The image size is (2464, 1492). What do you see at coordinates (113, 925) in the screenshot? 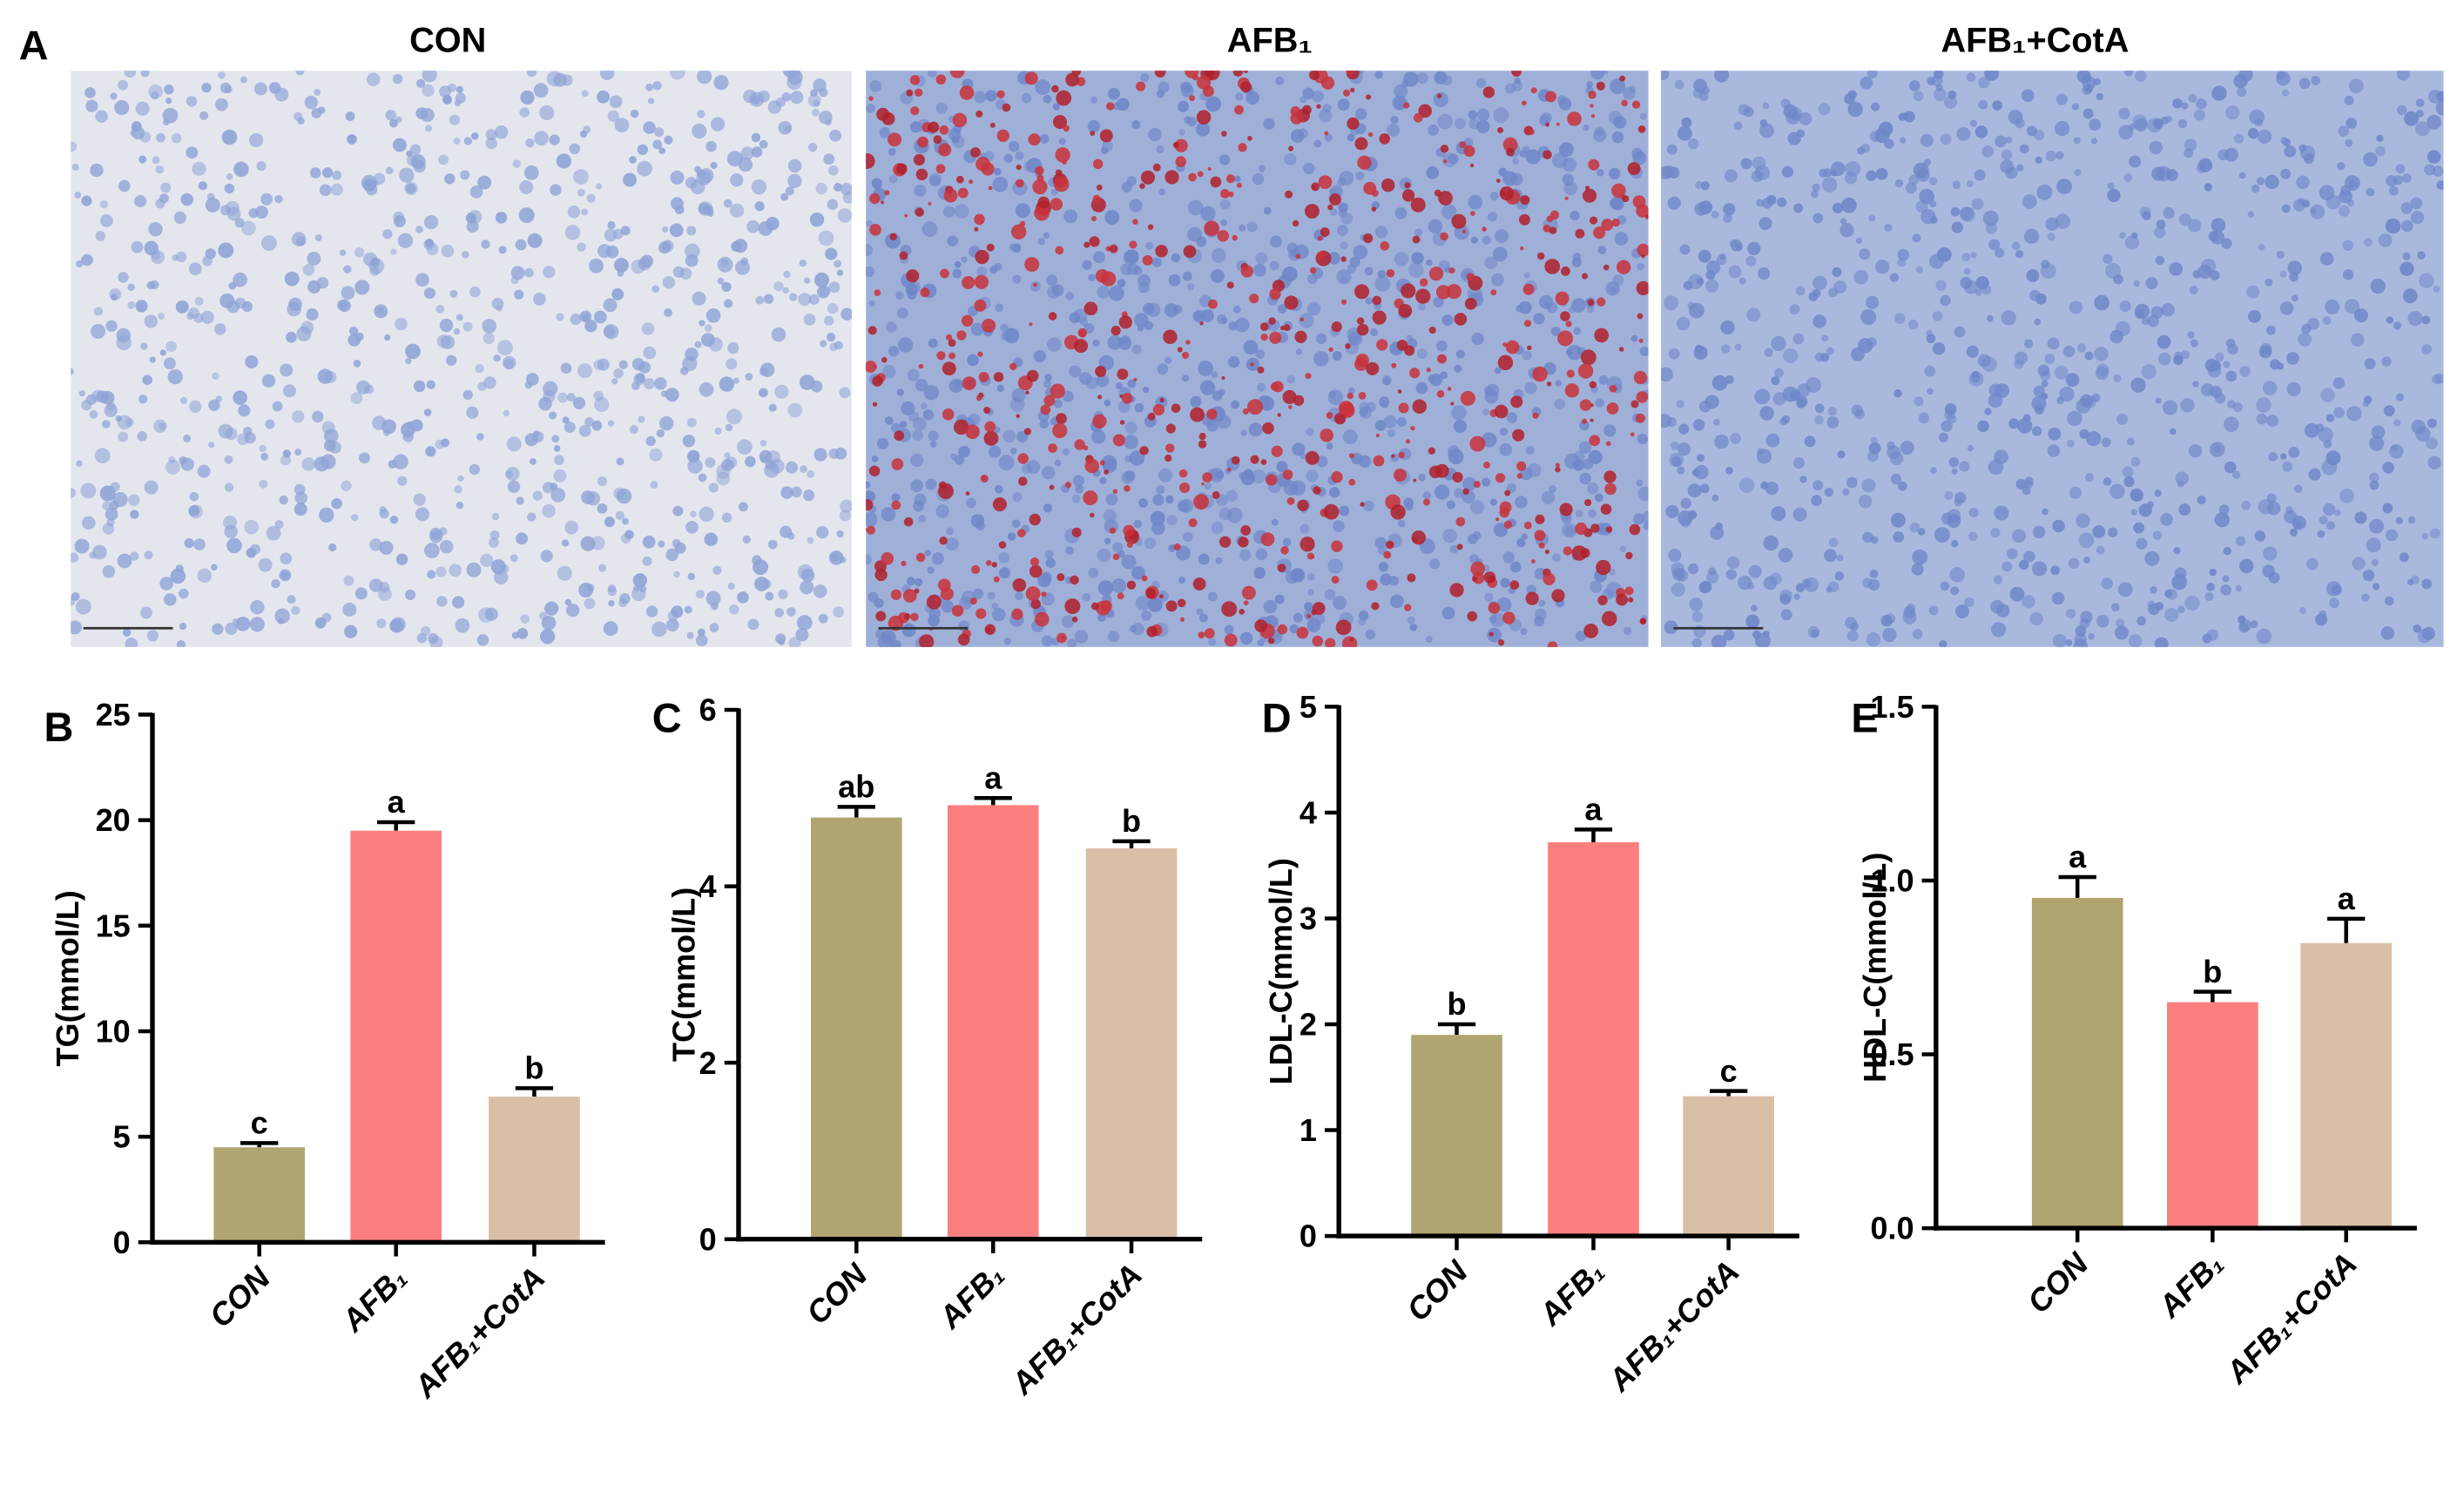
I see `y-tick-label: 15` at bounding box center [113, 925].